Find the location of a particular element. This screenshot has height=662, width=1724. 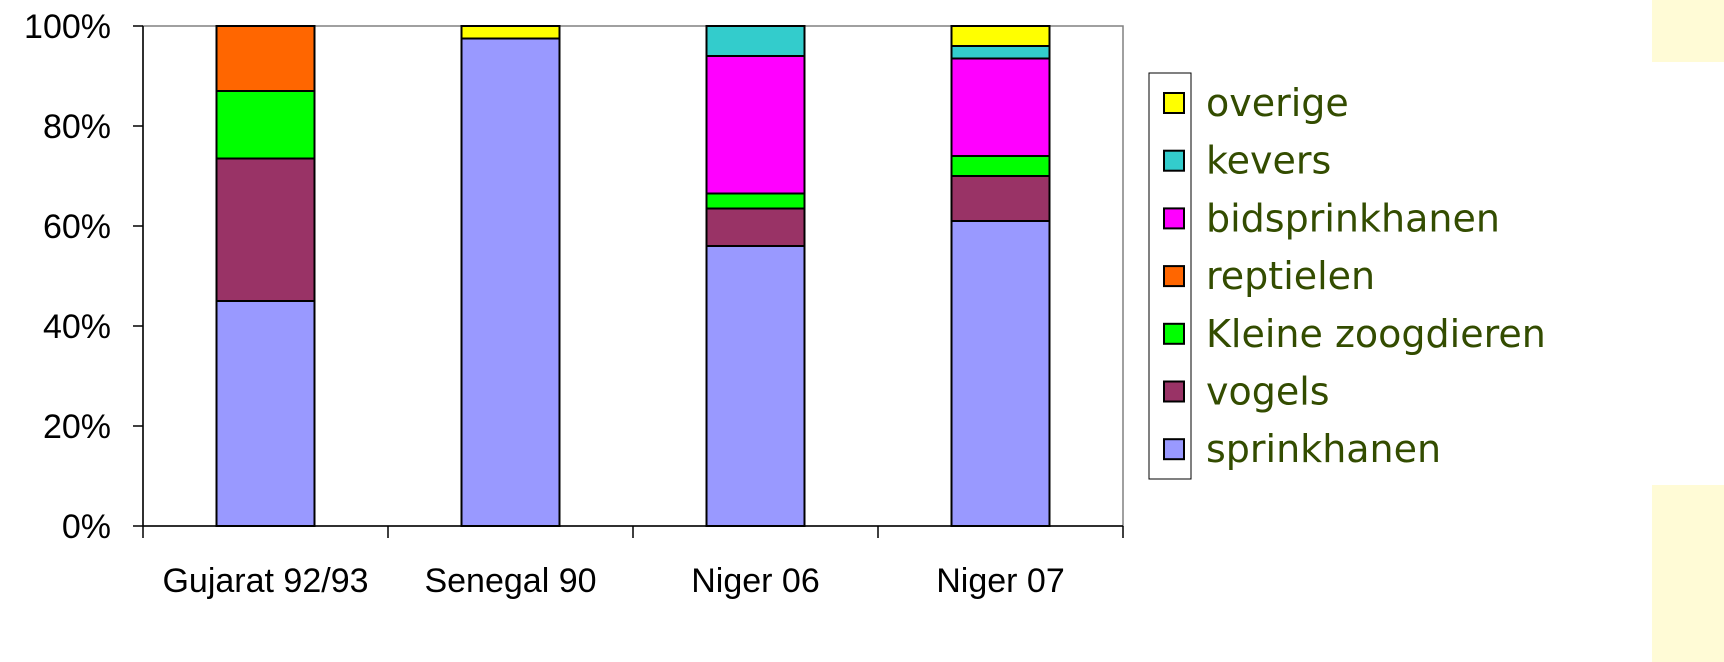

y-tick-label: 100% is located at coordinates (67, 27).